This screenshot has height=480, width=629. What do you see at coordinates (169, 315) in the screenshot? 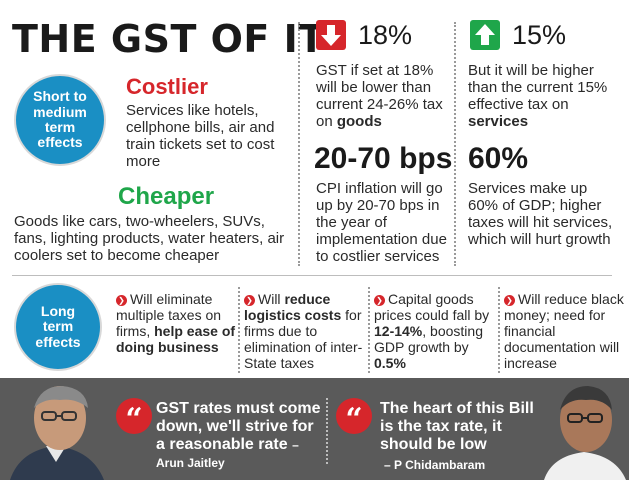
I see `item-text: Will eliminate multiple taxes on firms,` at bounding box center [169, 315].